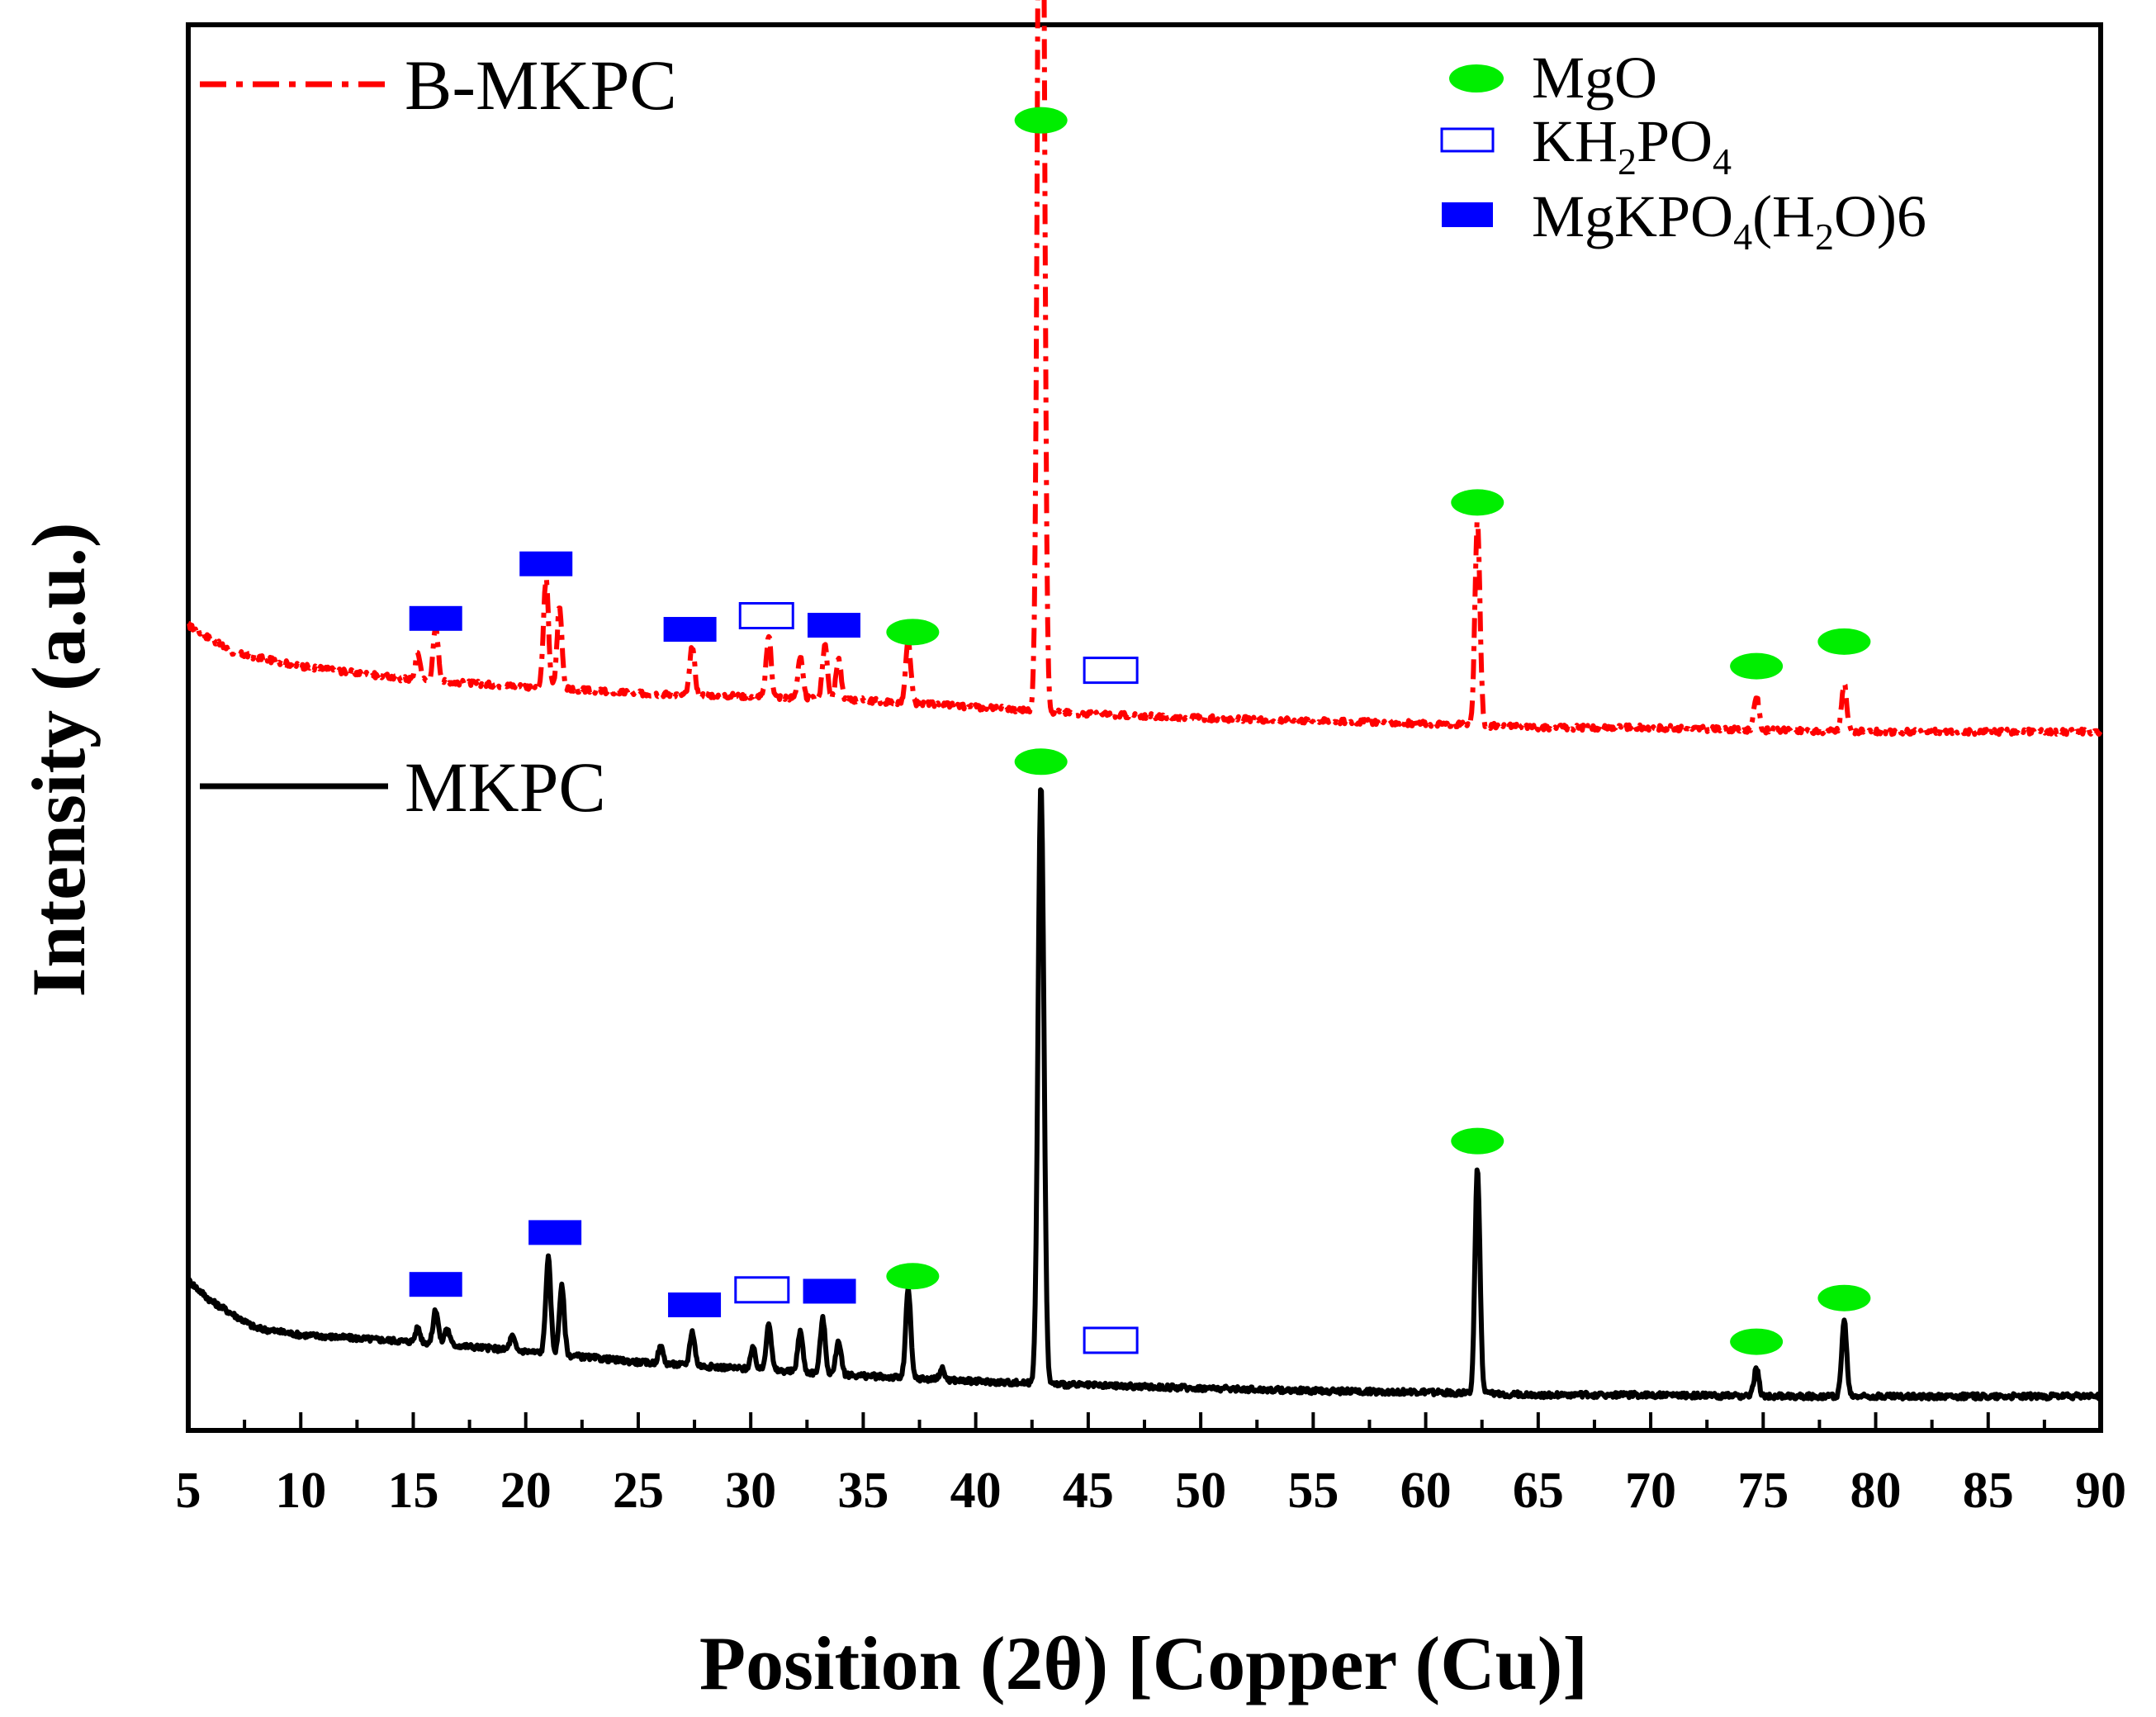 Image resolution: width=2156 pixels, height=1717 pixels. Describe the element at coordinates (1200, 1491) in the screenshot. I see `x-tick-label: 50` at that location.